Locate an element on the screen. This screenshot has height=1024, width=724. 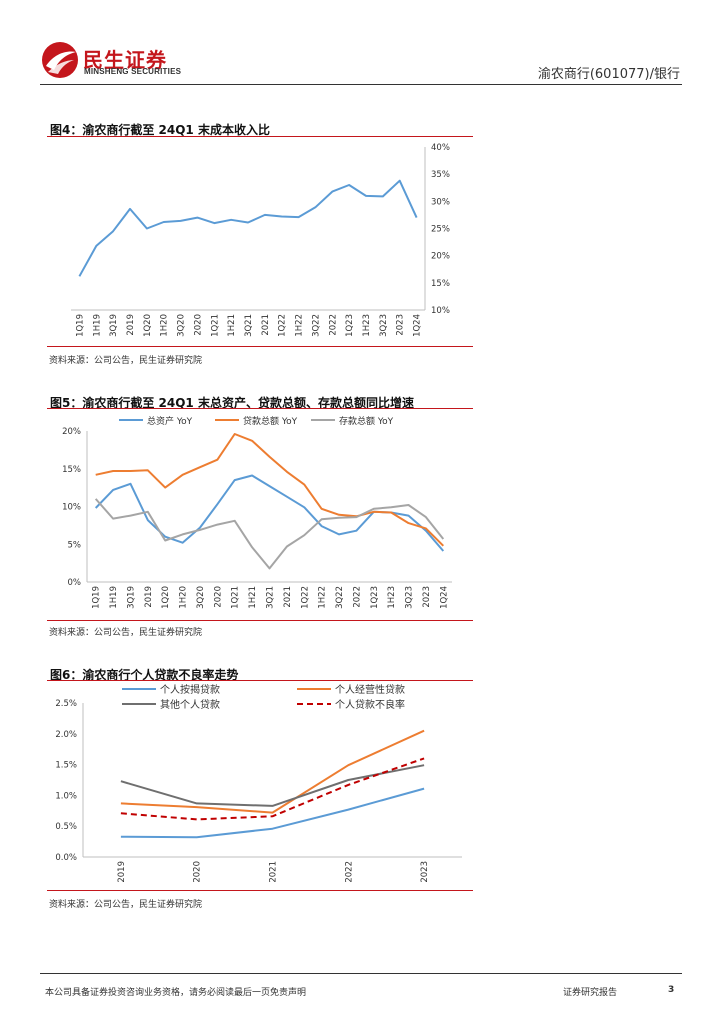
fig6-legend-label: 个人贷款不良率 is located at coordinates (370, 704).